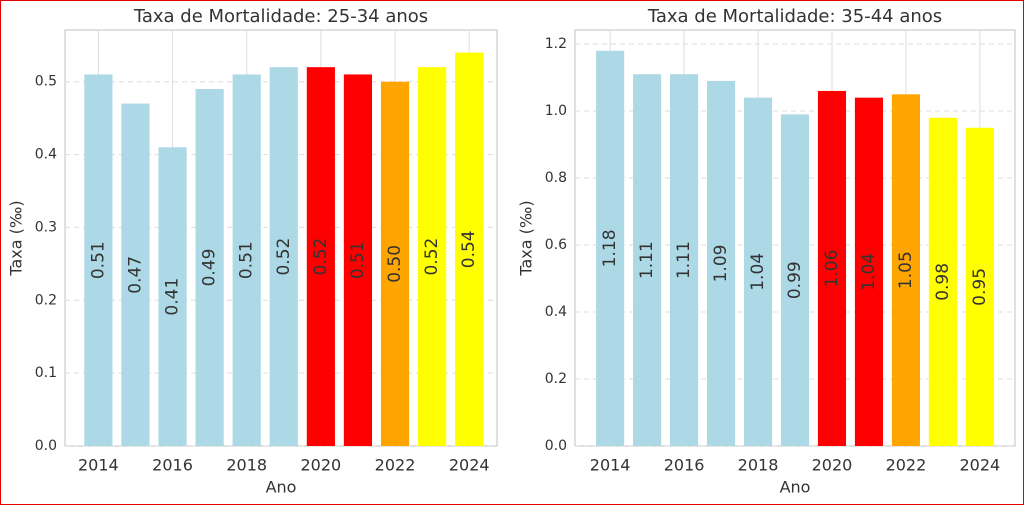 Image resolution: width=1024 pixels, height=505 pixels. I want to click on y-tick-label: 1.2, so click(556, 44).